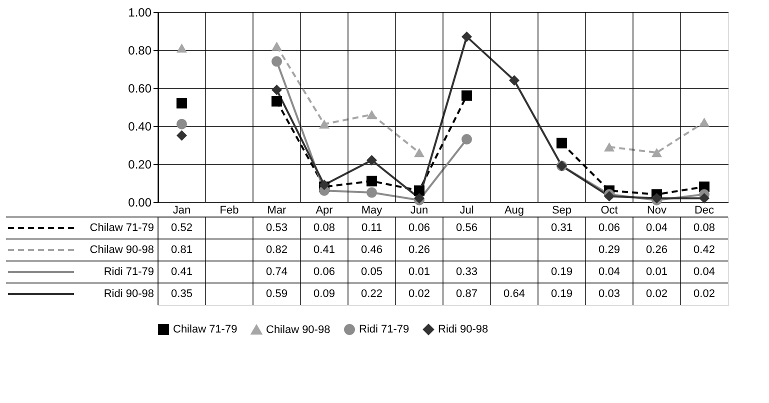 This screenshot has height=403, width=769. Describe the element at coordinates (561, 228) in the screenshot. I see `data-label: 0.31` at that location.